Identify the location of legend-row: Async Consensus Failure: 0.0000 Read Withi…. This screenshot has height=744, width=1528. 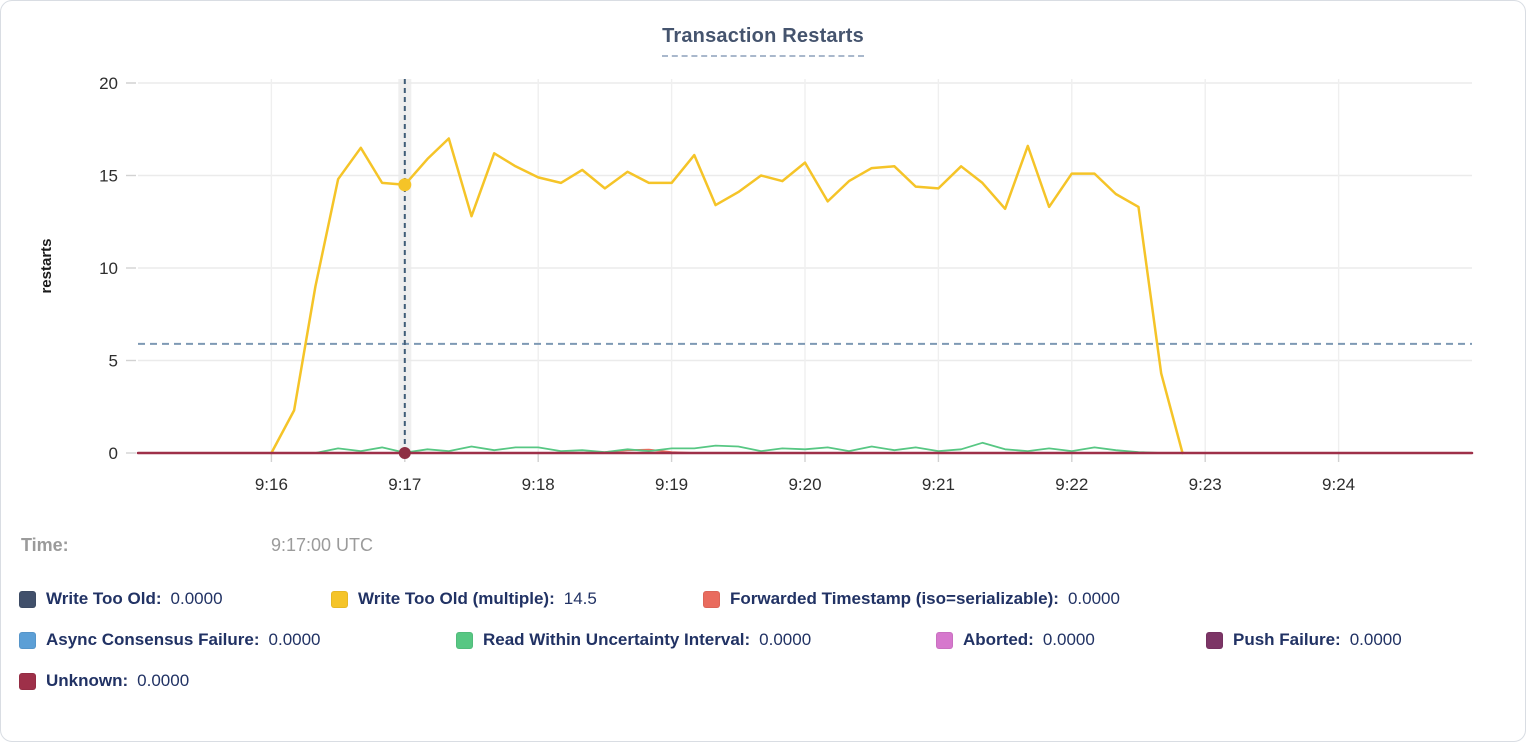
(763, 640).